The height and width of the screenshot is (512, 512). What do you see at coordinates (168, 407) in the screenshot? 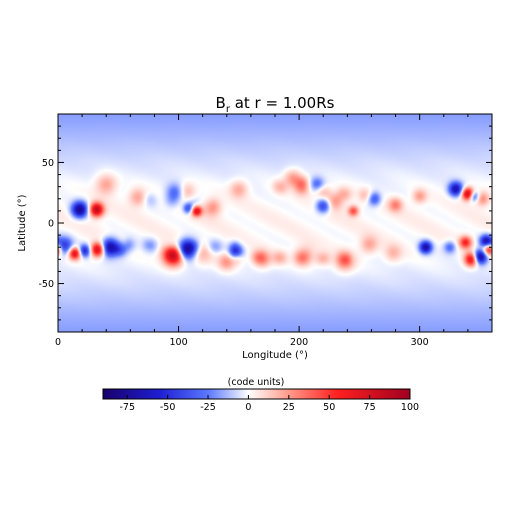
I see `colorbar-tick-label: -50` at bounding box center [168, 407].